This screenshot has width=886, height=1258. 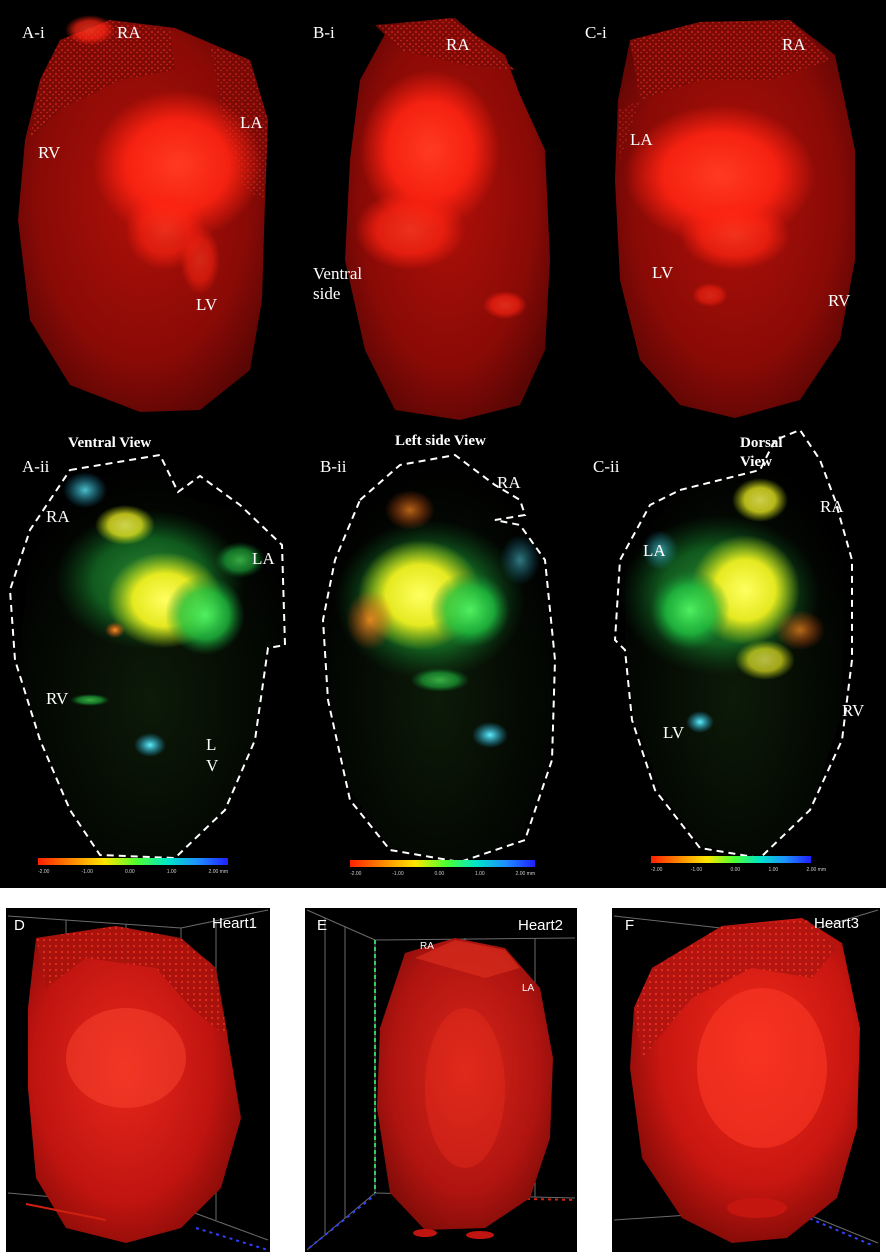 I want to click on colorbar-b, so click(x=442, y=863).